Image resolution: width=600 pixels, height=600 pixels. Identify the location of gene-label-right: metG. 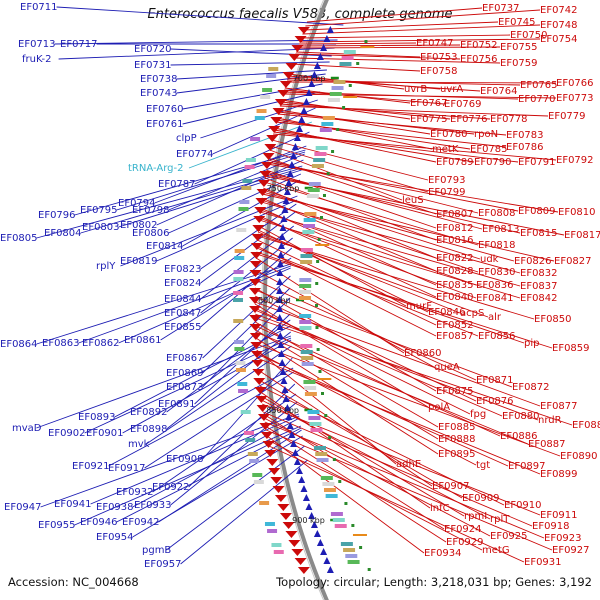
(496, 550).